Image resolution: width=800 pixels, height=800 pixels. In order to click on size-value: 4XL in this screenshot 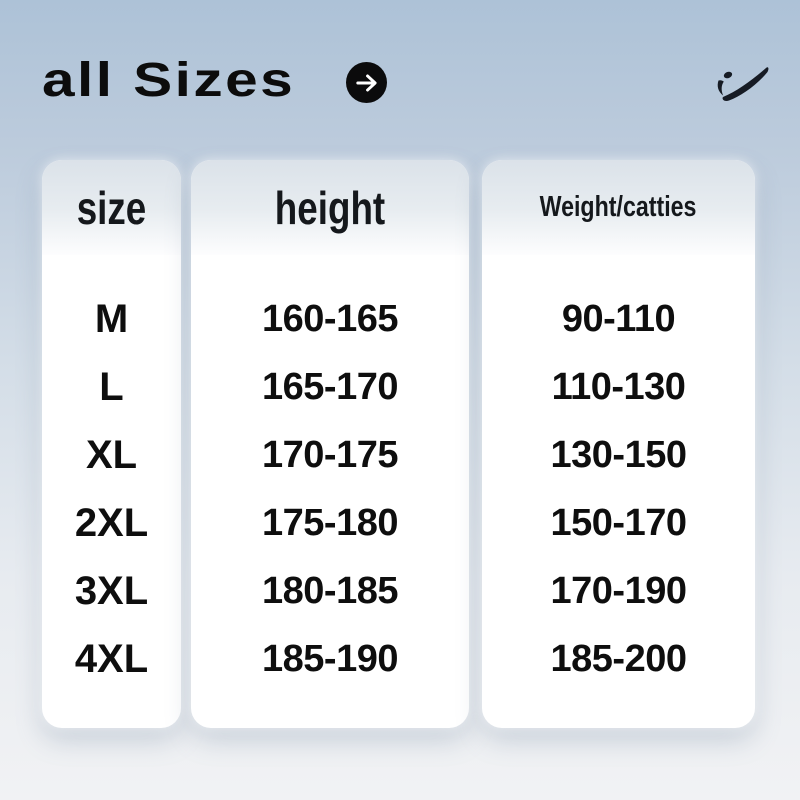, I will do `click(111, 658)`.